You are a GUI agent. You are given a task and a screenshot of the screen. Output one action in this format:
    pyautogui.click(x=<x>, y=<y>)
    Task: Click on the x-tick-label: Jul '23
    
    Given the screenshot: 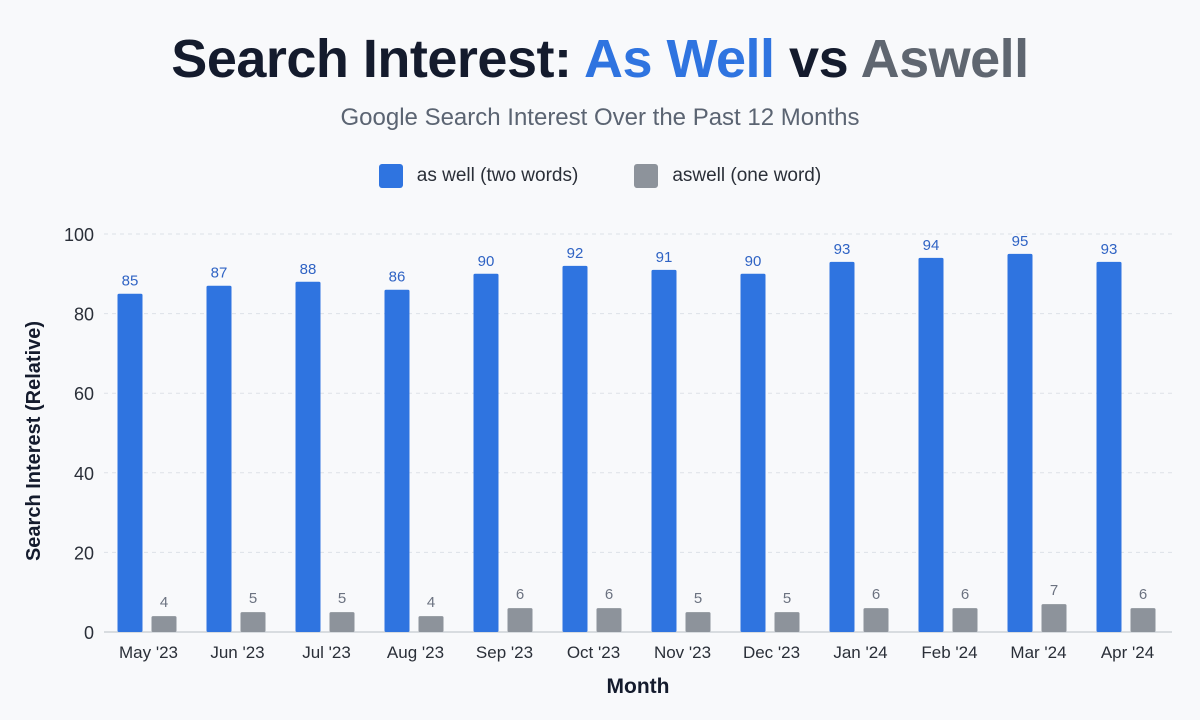 What is the action you would take?
    pyautogui.click(x=326, y=652)
    